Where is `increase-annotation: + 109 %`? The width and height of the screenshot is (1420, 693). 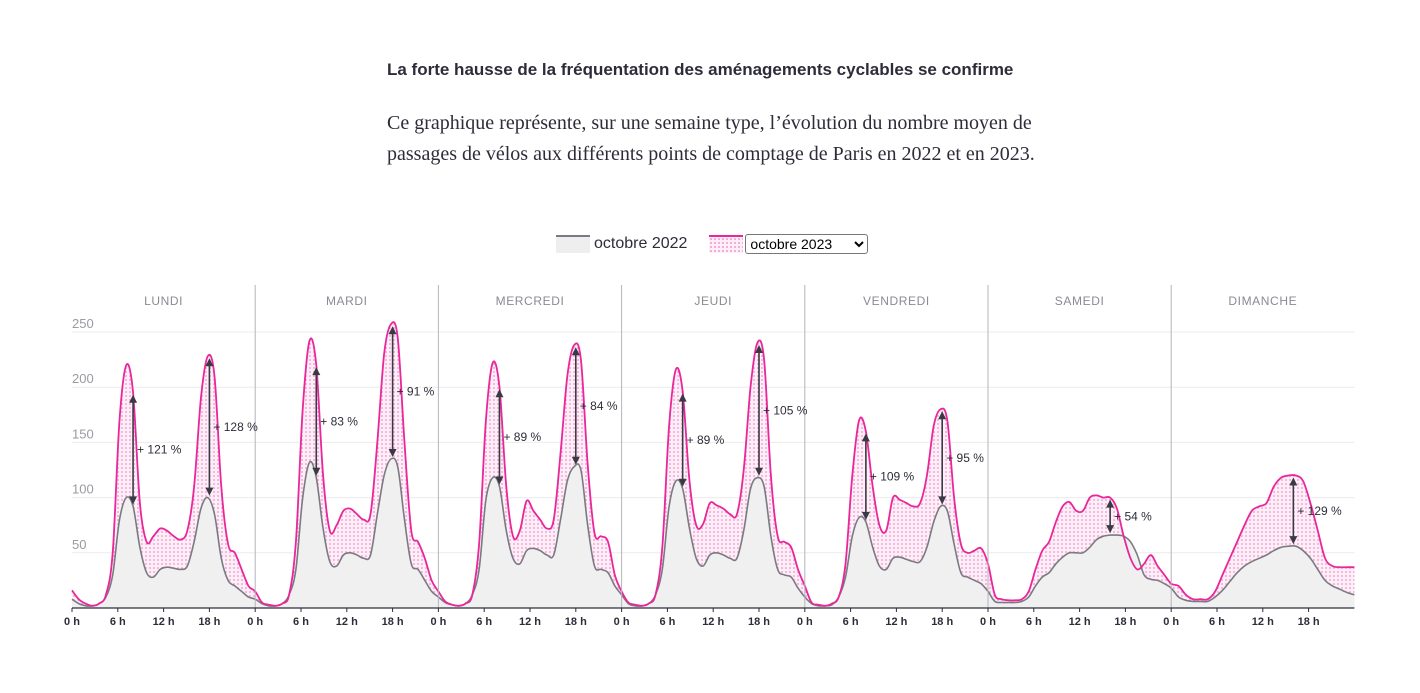 increase-annotation: + 109 % is located at coordinates (888, 476).